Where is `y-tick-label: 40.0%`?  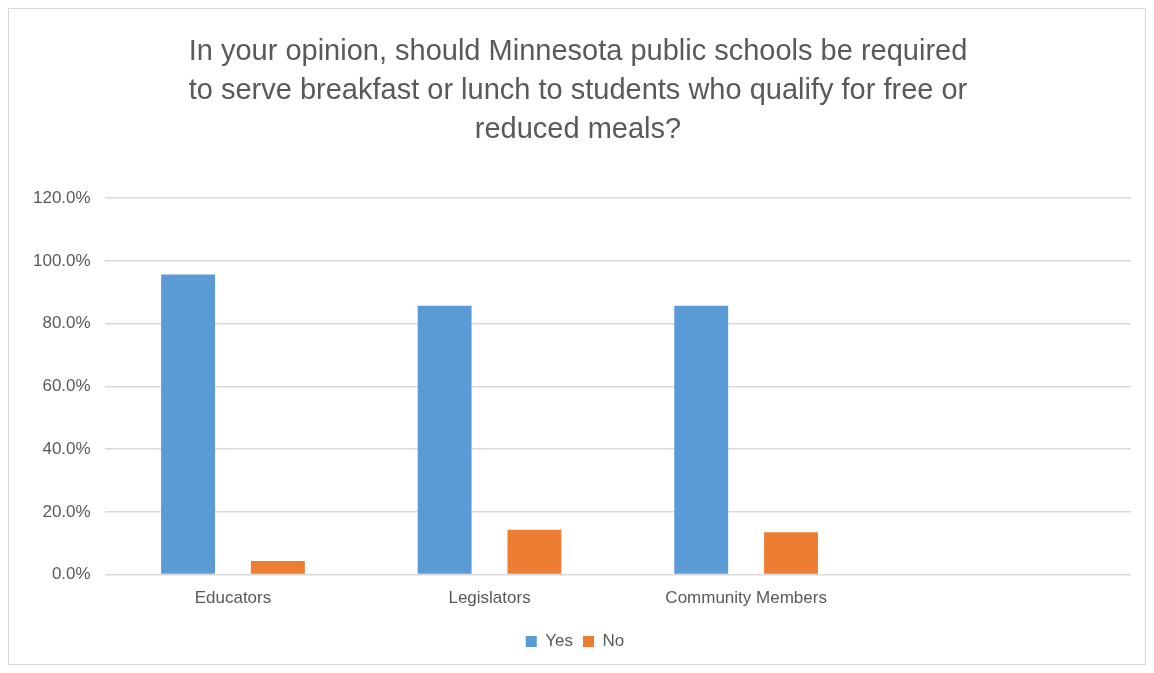
y-tick-label: 40.0% is located at coordinates (66, 448).